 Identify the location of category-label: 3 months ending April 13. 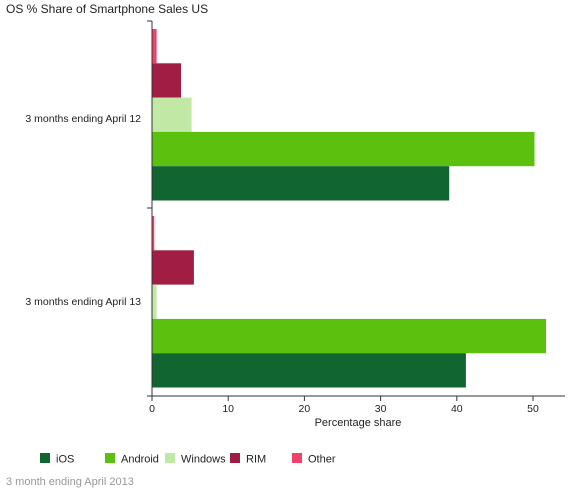
(83, 302).